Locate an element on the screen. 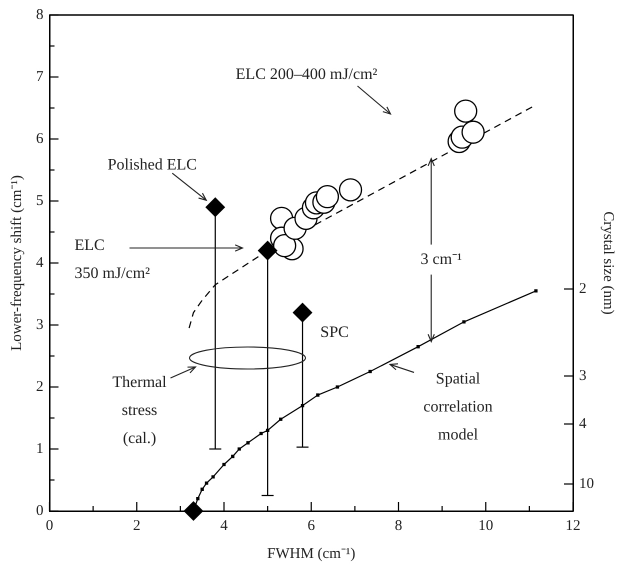 This screenshot has width=617, height=571. x-tick-label: 10 is located at coordinates (486, 526).